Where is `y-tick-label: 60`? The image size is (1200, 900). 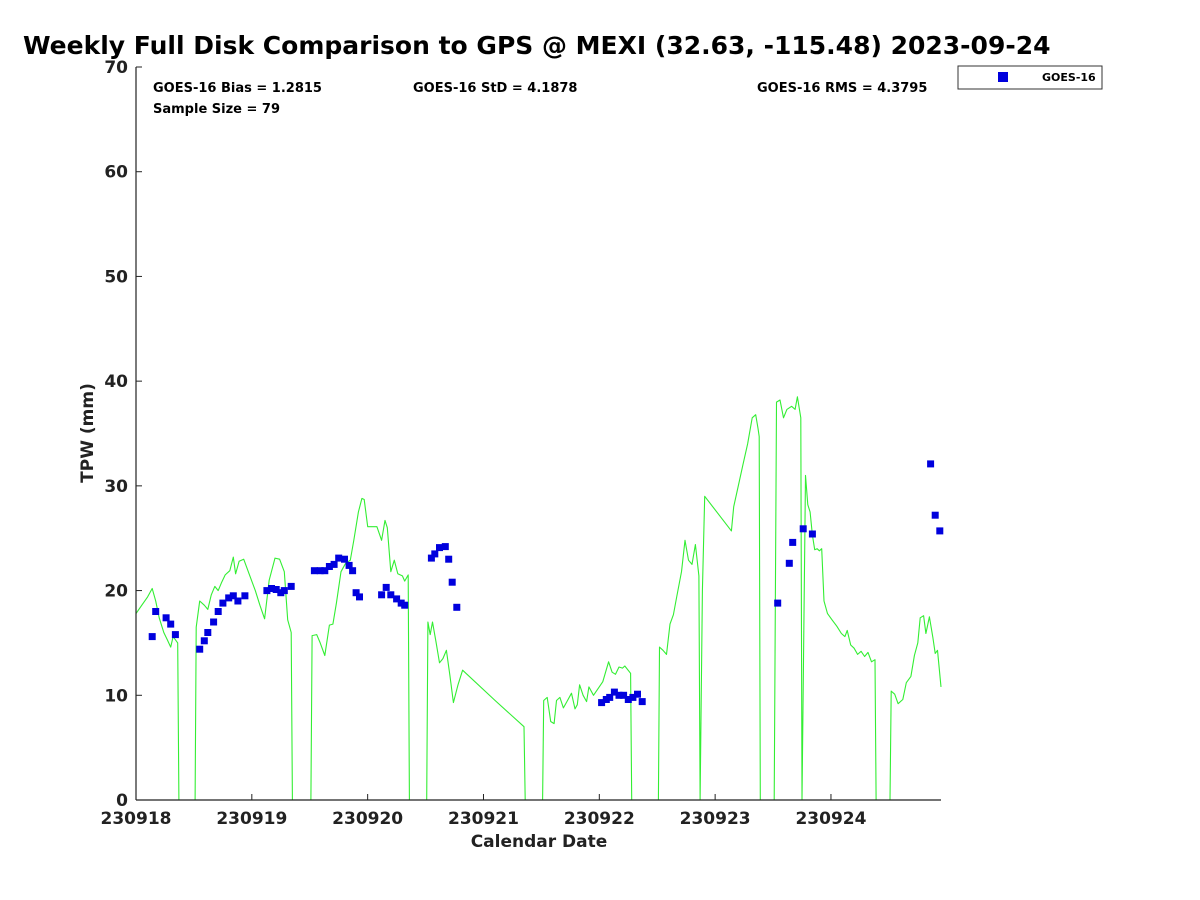
y-tick-label: 60 is located at coordinates (116, 173).